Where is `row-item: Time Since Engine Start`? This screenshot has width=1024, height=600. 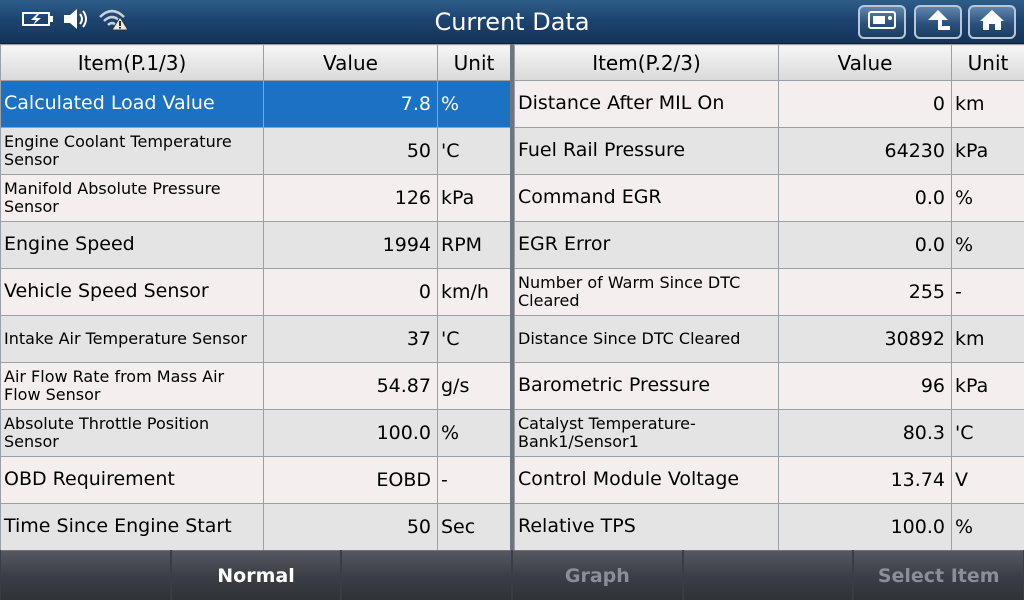
row-item: Time Since Engine Start is located at coordinates (132, 527).